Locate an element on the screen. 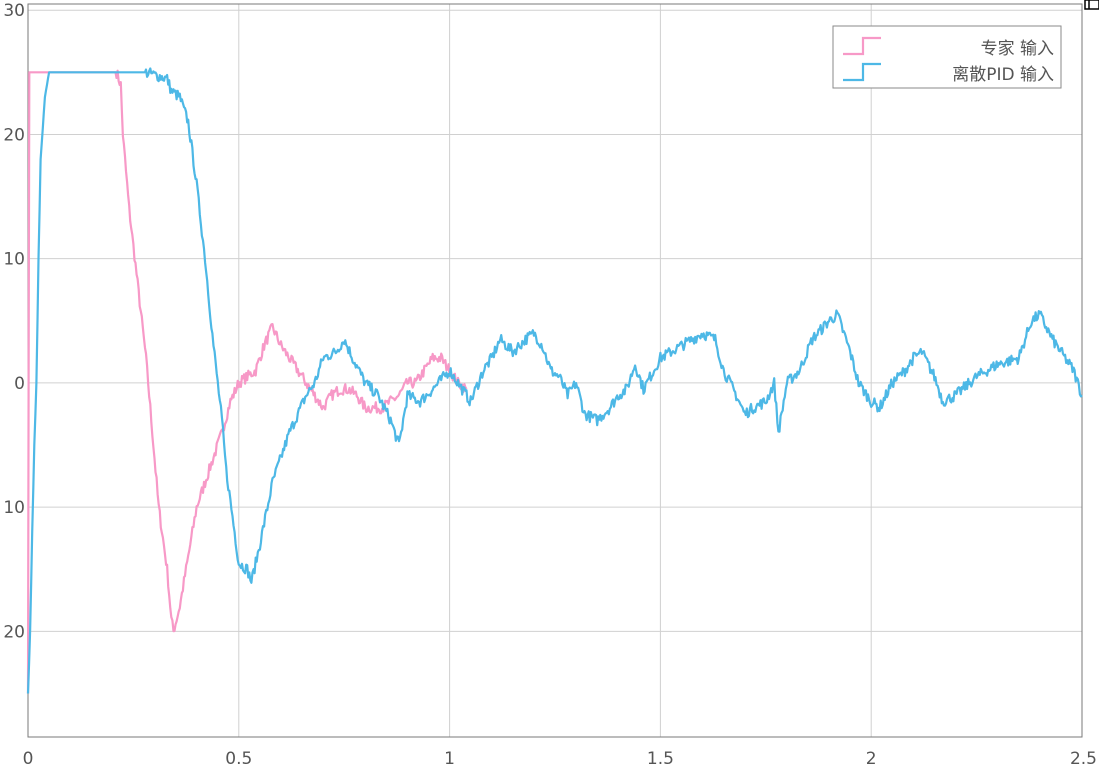 This screenshot has height=772, width=1099. x-tick-label: 2 is located at coordinates (871, 759).